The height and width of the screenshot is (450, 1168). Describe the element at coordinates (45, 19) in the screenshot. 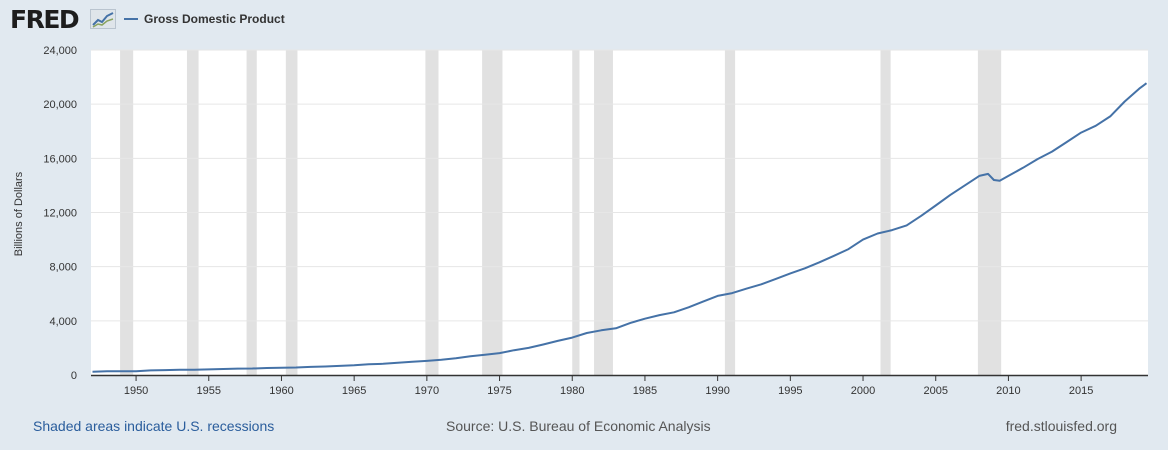

I see `fred-logo: FRED` at that location.